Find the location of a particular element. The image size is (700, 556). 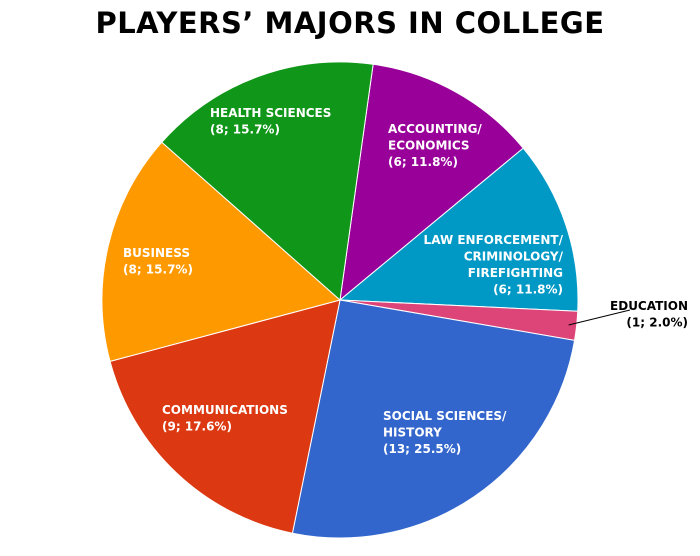

slice-label: EDUCATION (1; 2.0%) is located at coordinates (649, 314).